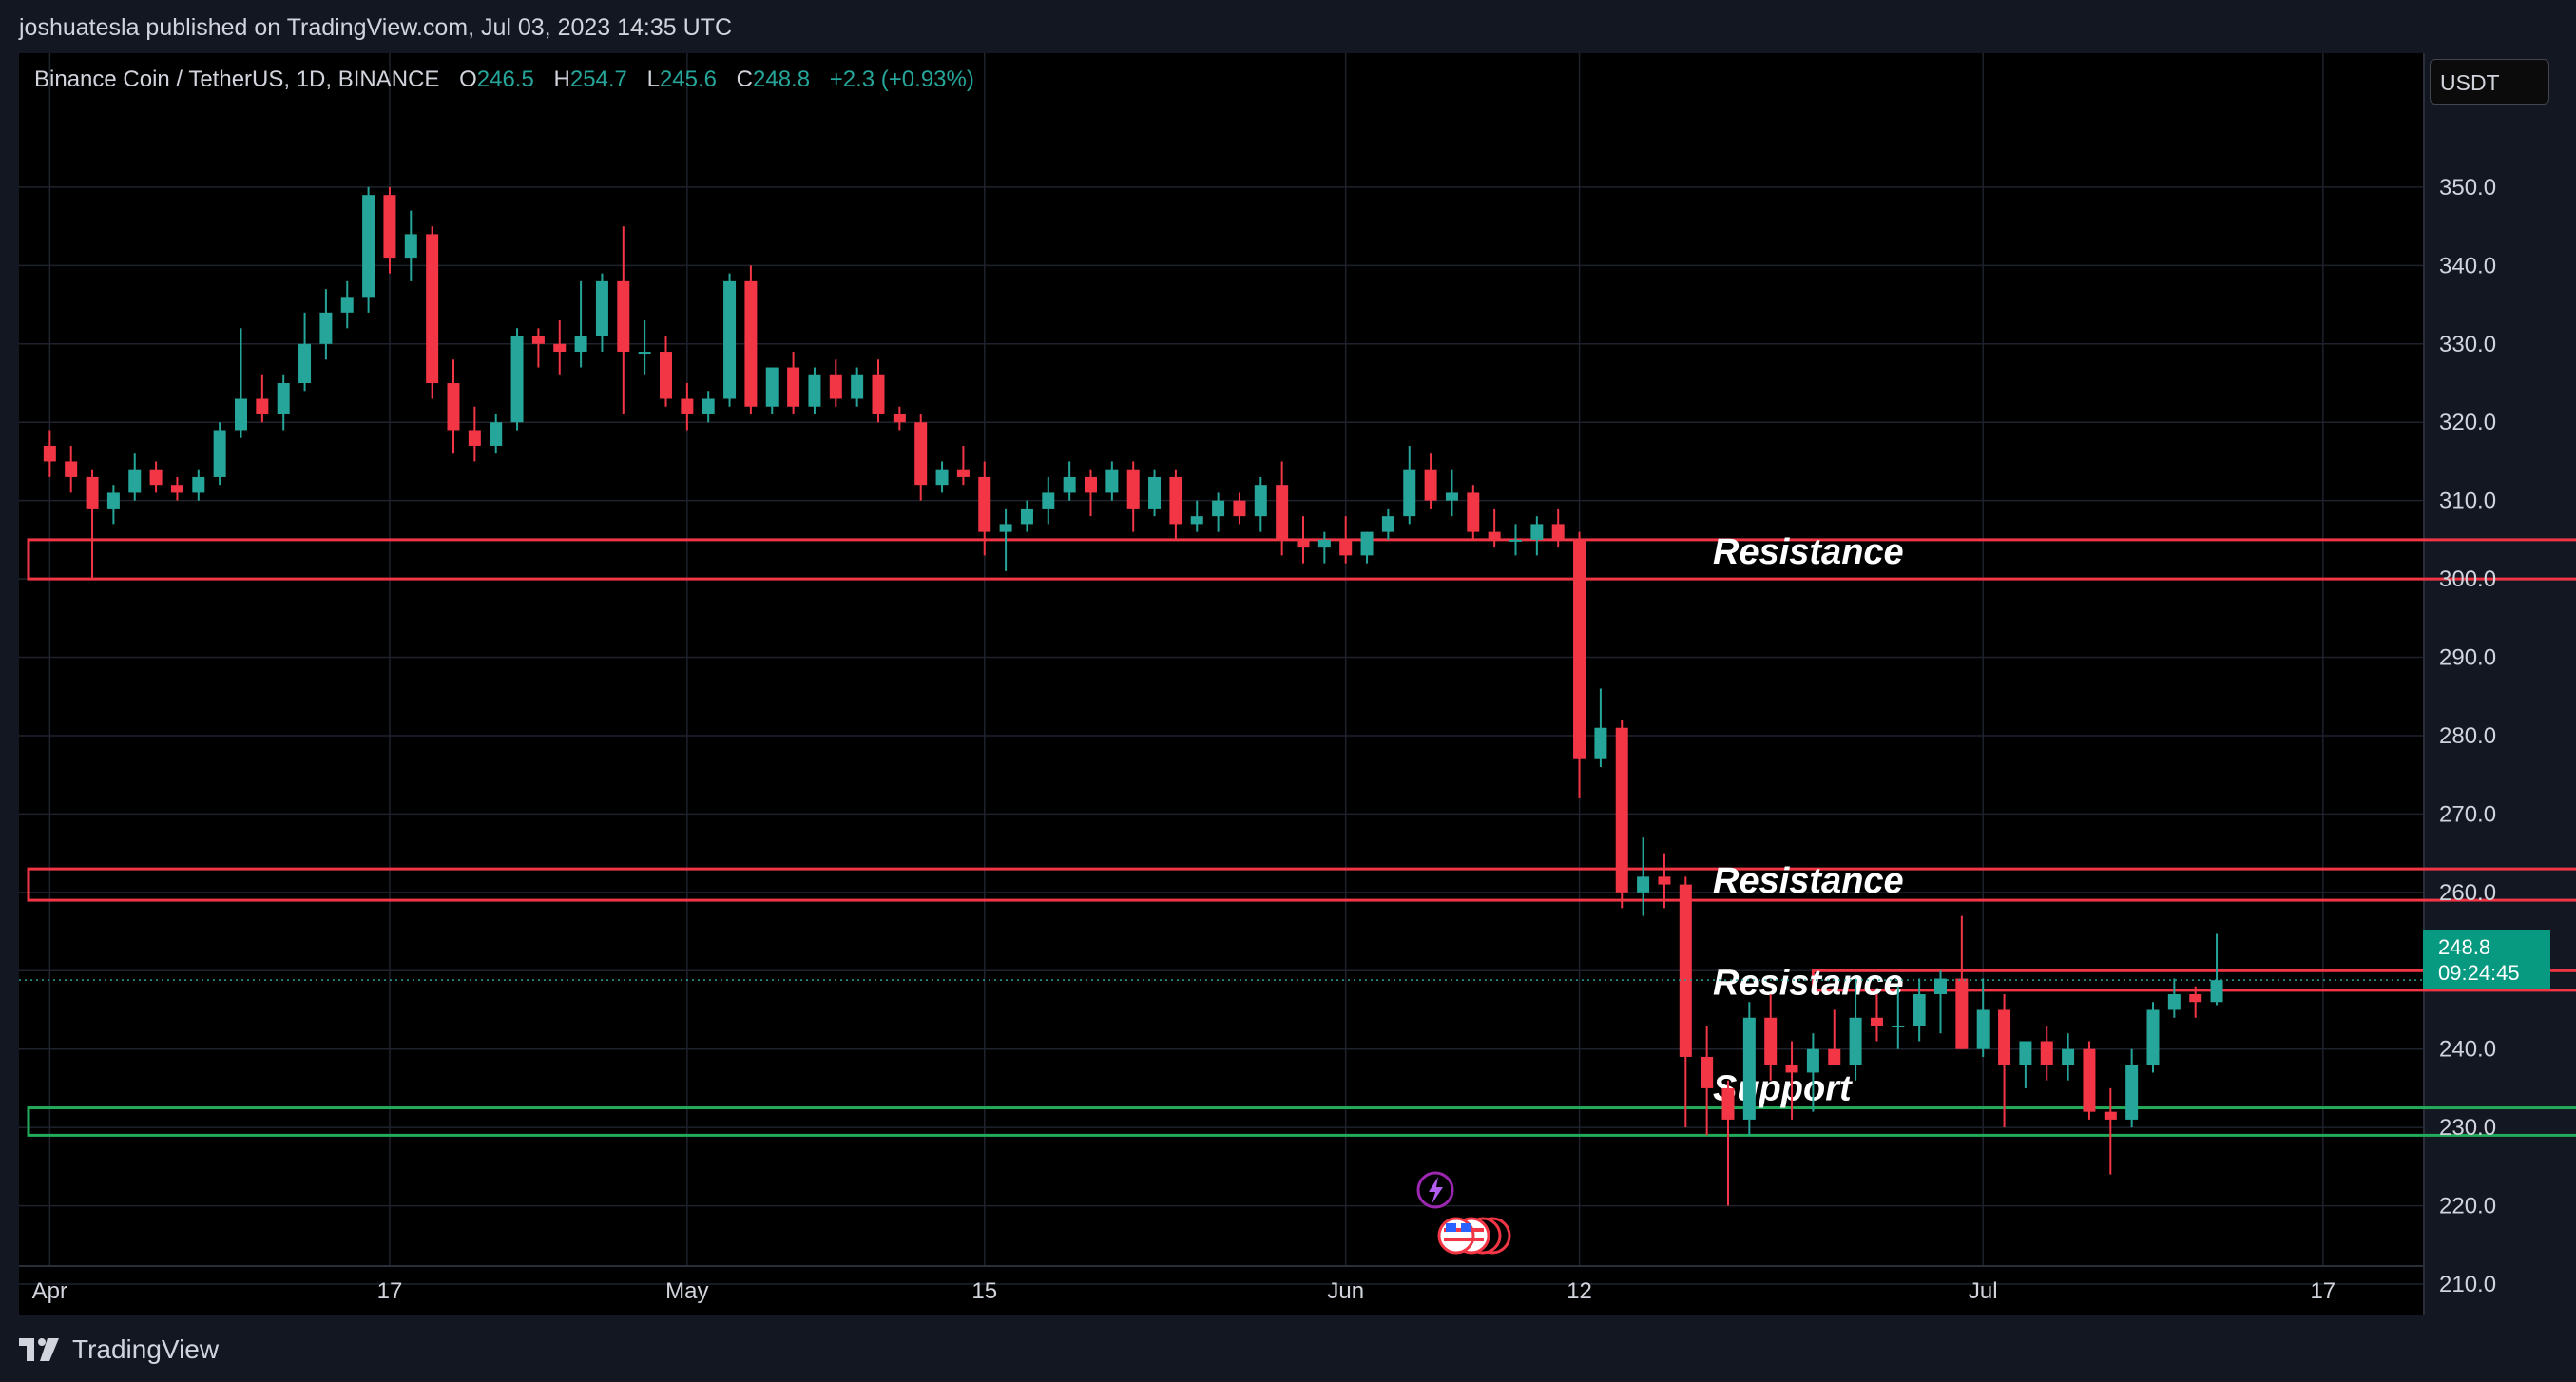 The height and width of the screenshot is (1382, 2576). What do you see at coordinates (1304, 1291) in the screenshot?
I see `time-axis: Apr17May15Jun12Jul17Aug14Sep` at bounding box center [1304, 1291].